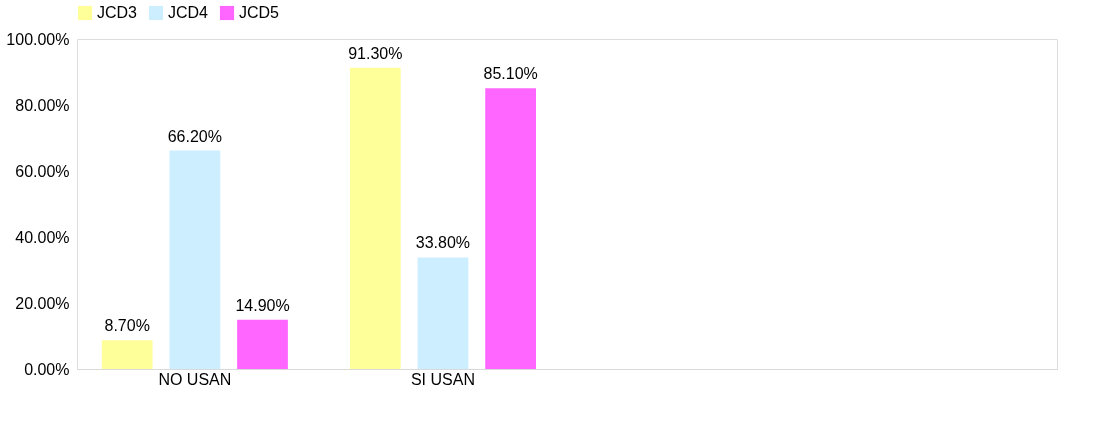 The image size is (1110, 424). I want to click on data-label: 66.20%, so click(194, 136).